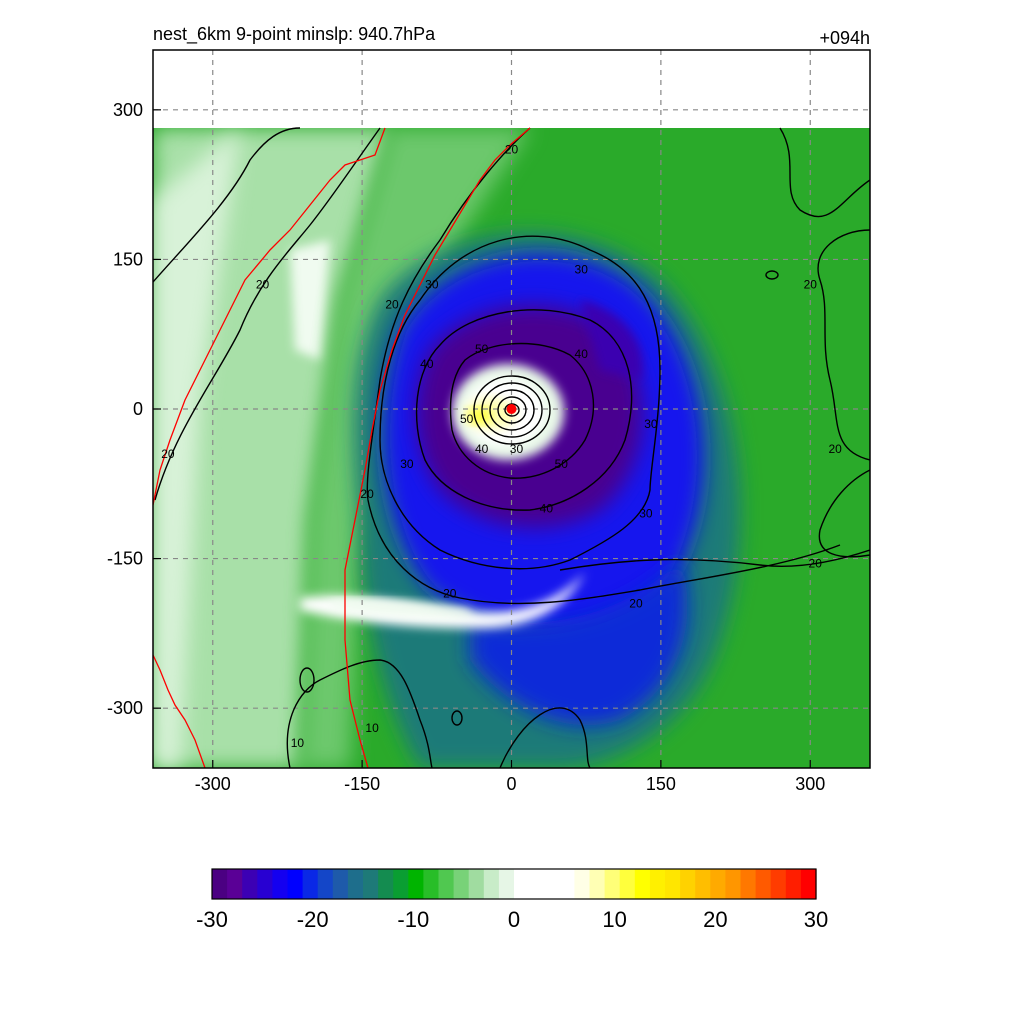 This screenshot has width=1024, height=1024. I want to click on colorbar-ticks: -30 -20 -10 0 10 20 30, so click(512, 919).